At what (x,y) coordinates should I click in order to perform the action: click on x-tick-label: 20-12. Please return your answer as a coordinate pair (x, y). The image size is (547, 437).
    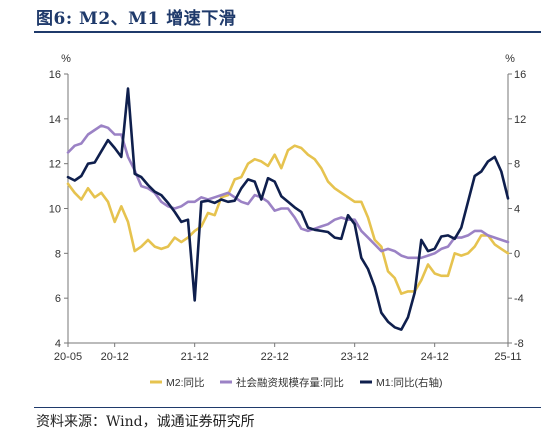
    Looking at the image, I should click on (115, 357).